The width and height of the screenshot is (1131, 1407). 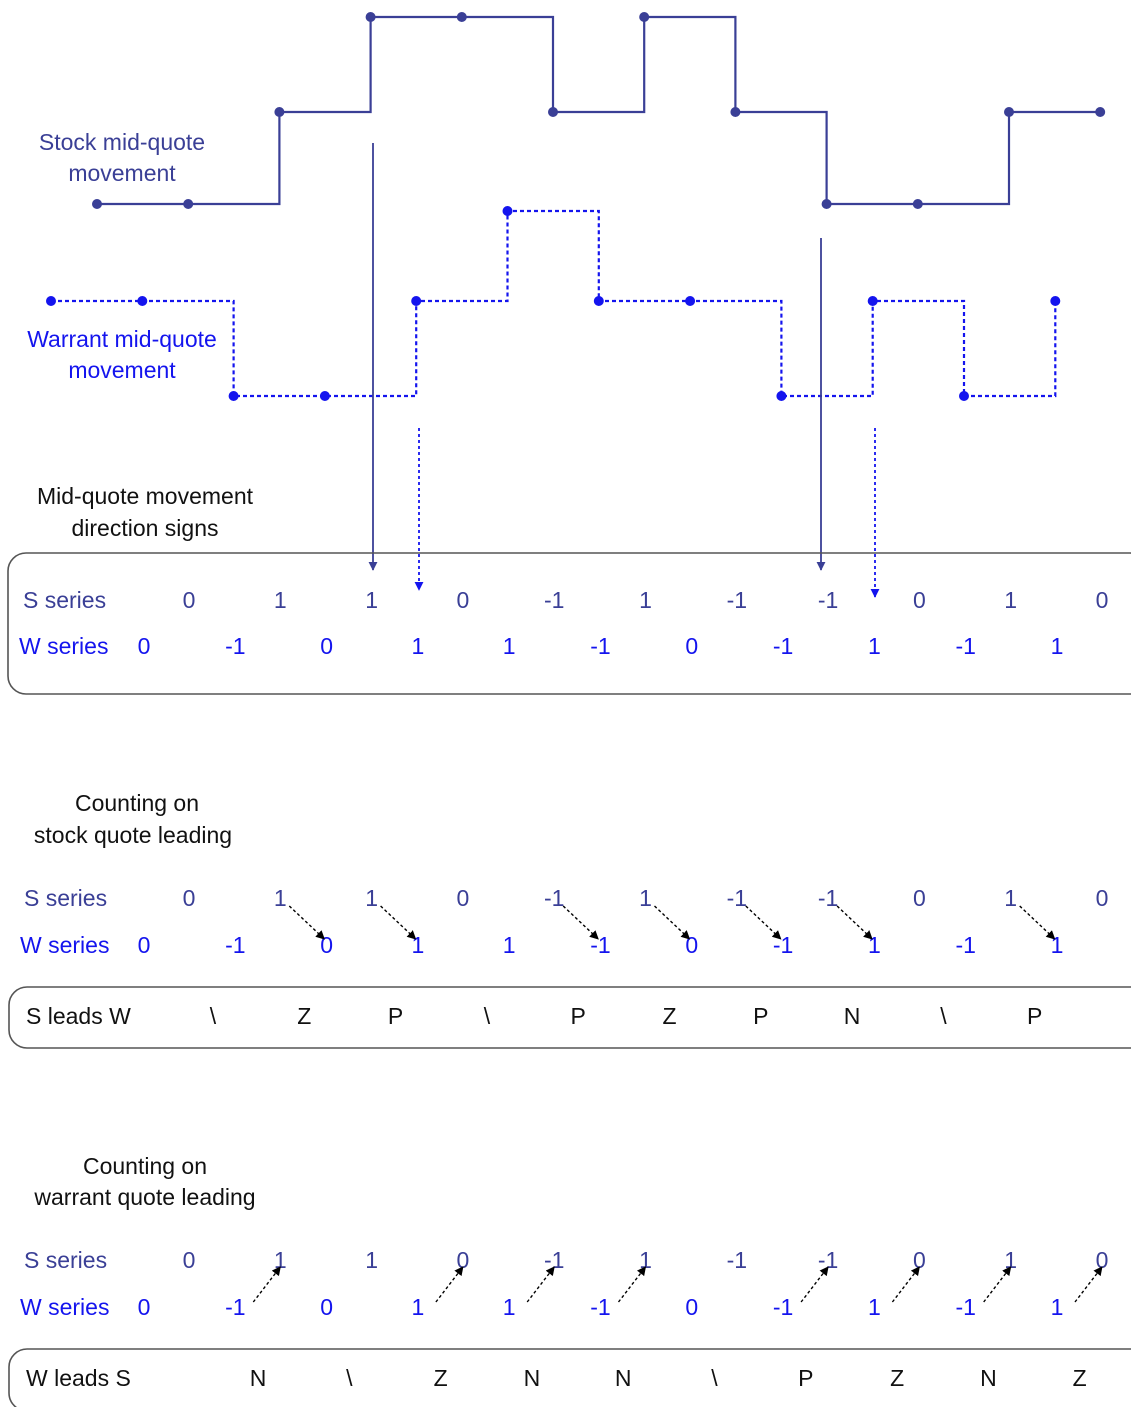 I want to click on direction-signs-title-2: direction signs, so click(x=144, y=528).